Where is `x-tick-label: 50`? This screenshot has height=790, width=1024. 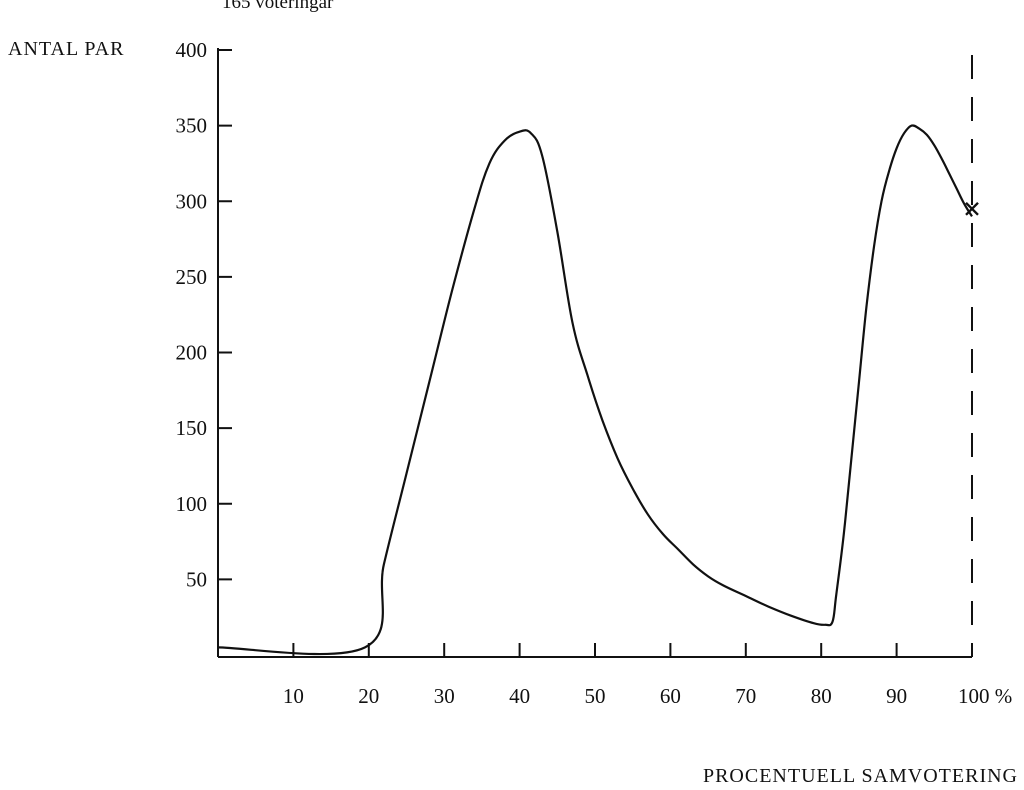 x-tick-label: 50 is located at coordinates (595, 696).